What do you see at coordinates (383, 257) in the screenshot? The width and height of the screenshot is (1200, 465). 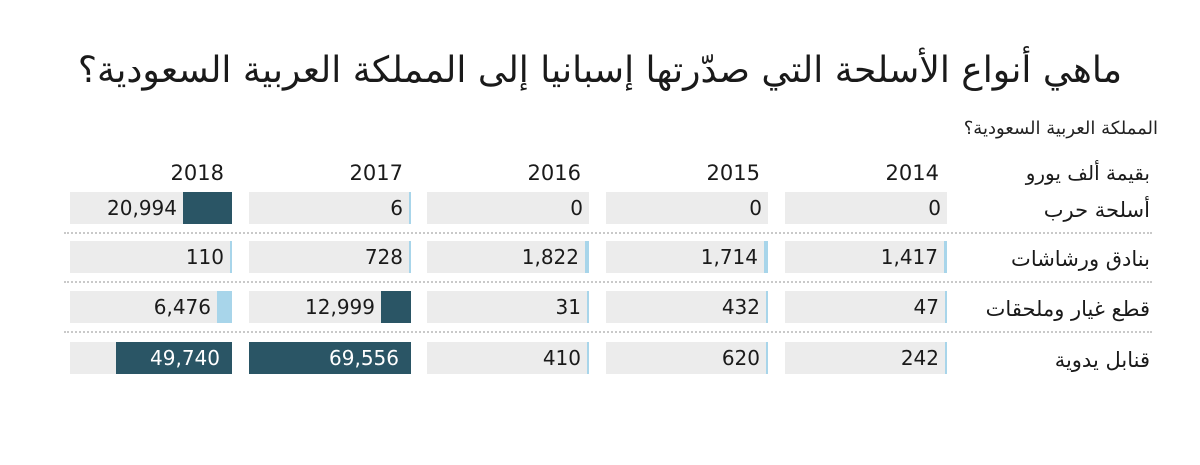 I see `cell-value: 728` at bounding box center [383, 257].